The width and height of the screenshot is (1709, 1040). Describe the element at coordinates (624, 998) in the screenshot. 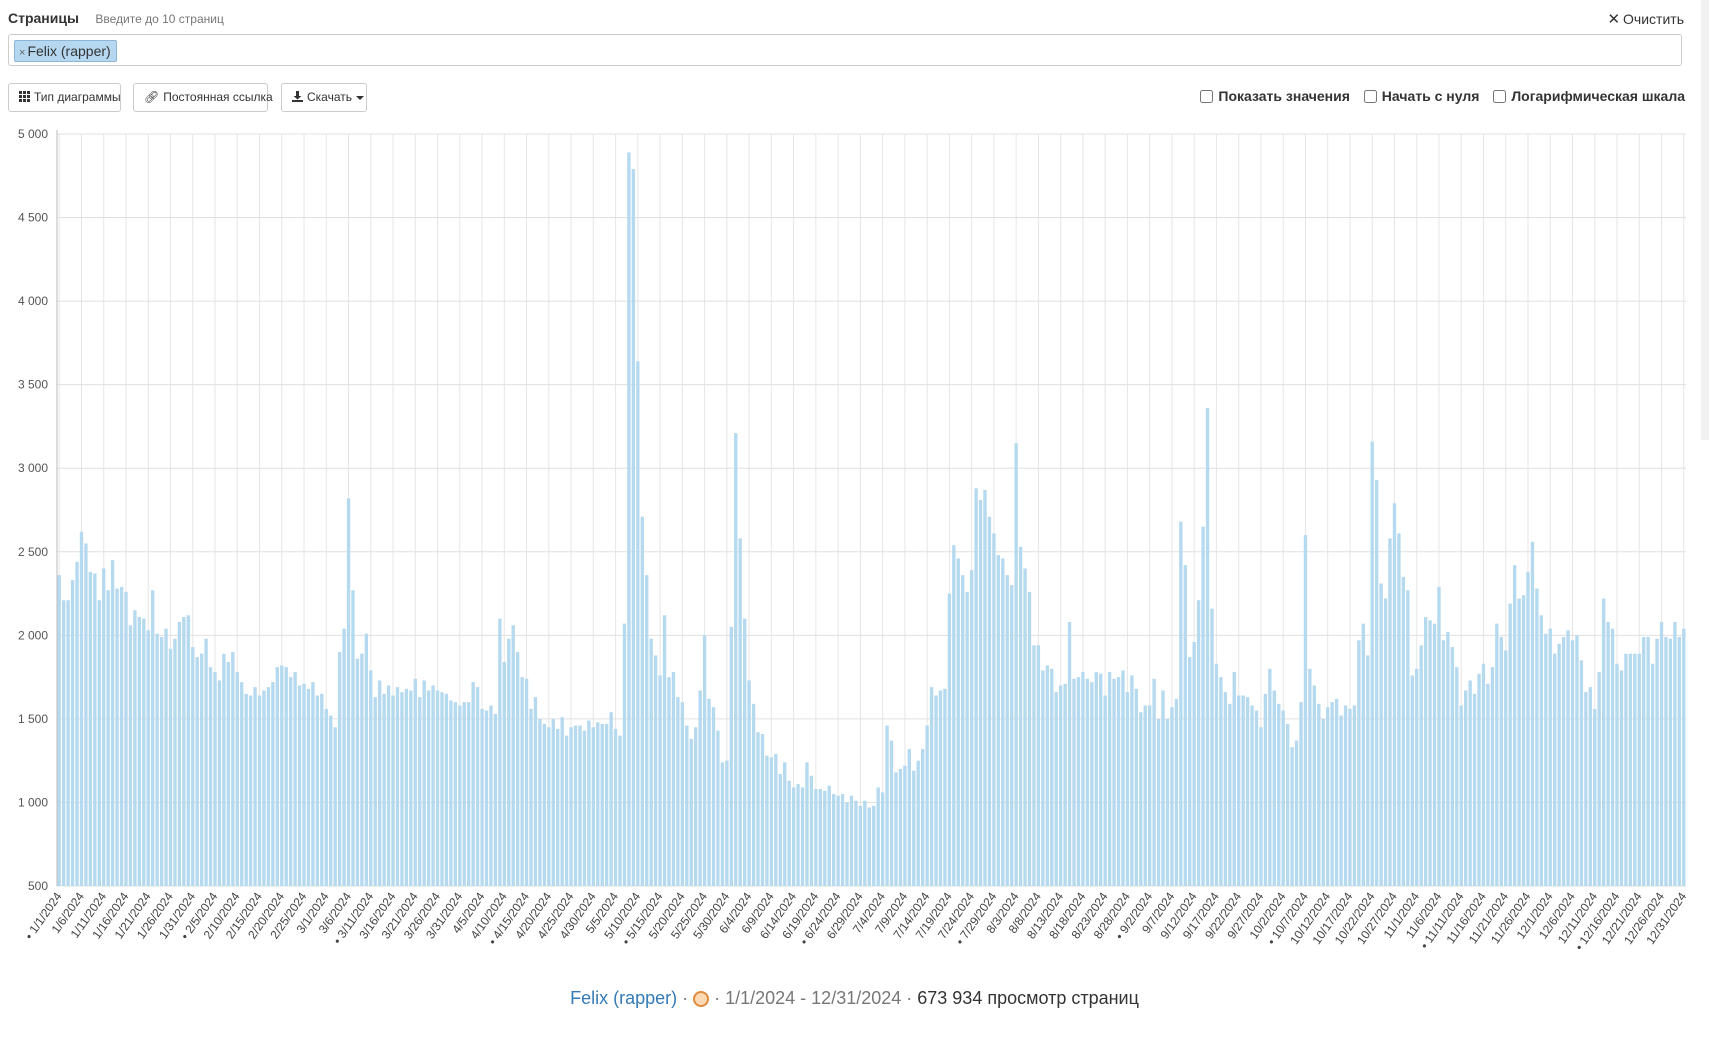

I see `legend-article-link: Felix (rapper)` at that location.